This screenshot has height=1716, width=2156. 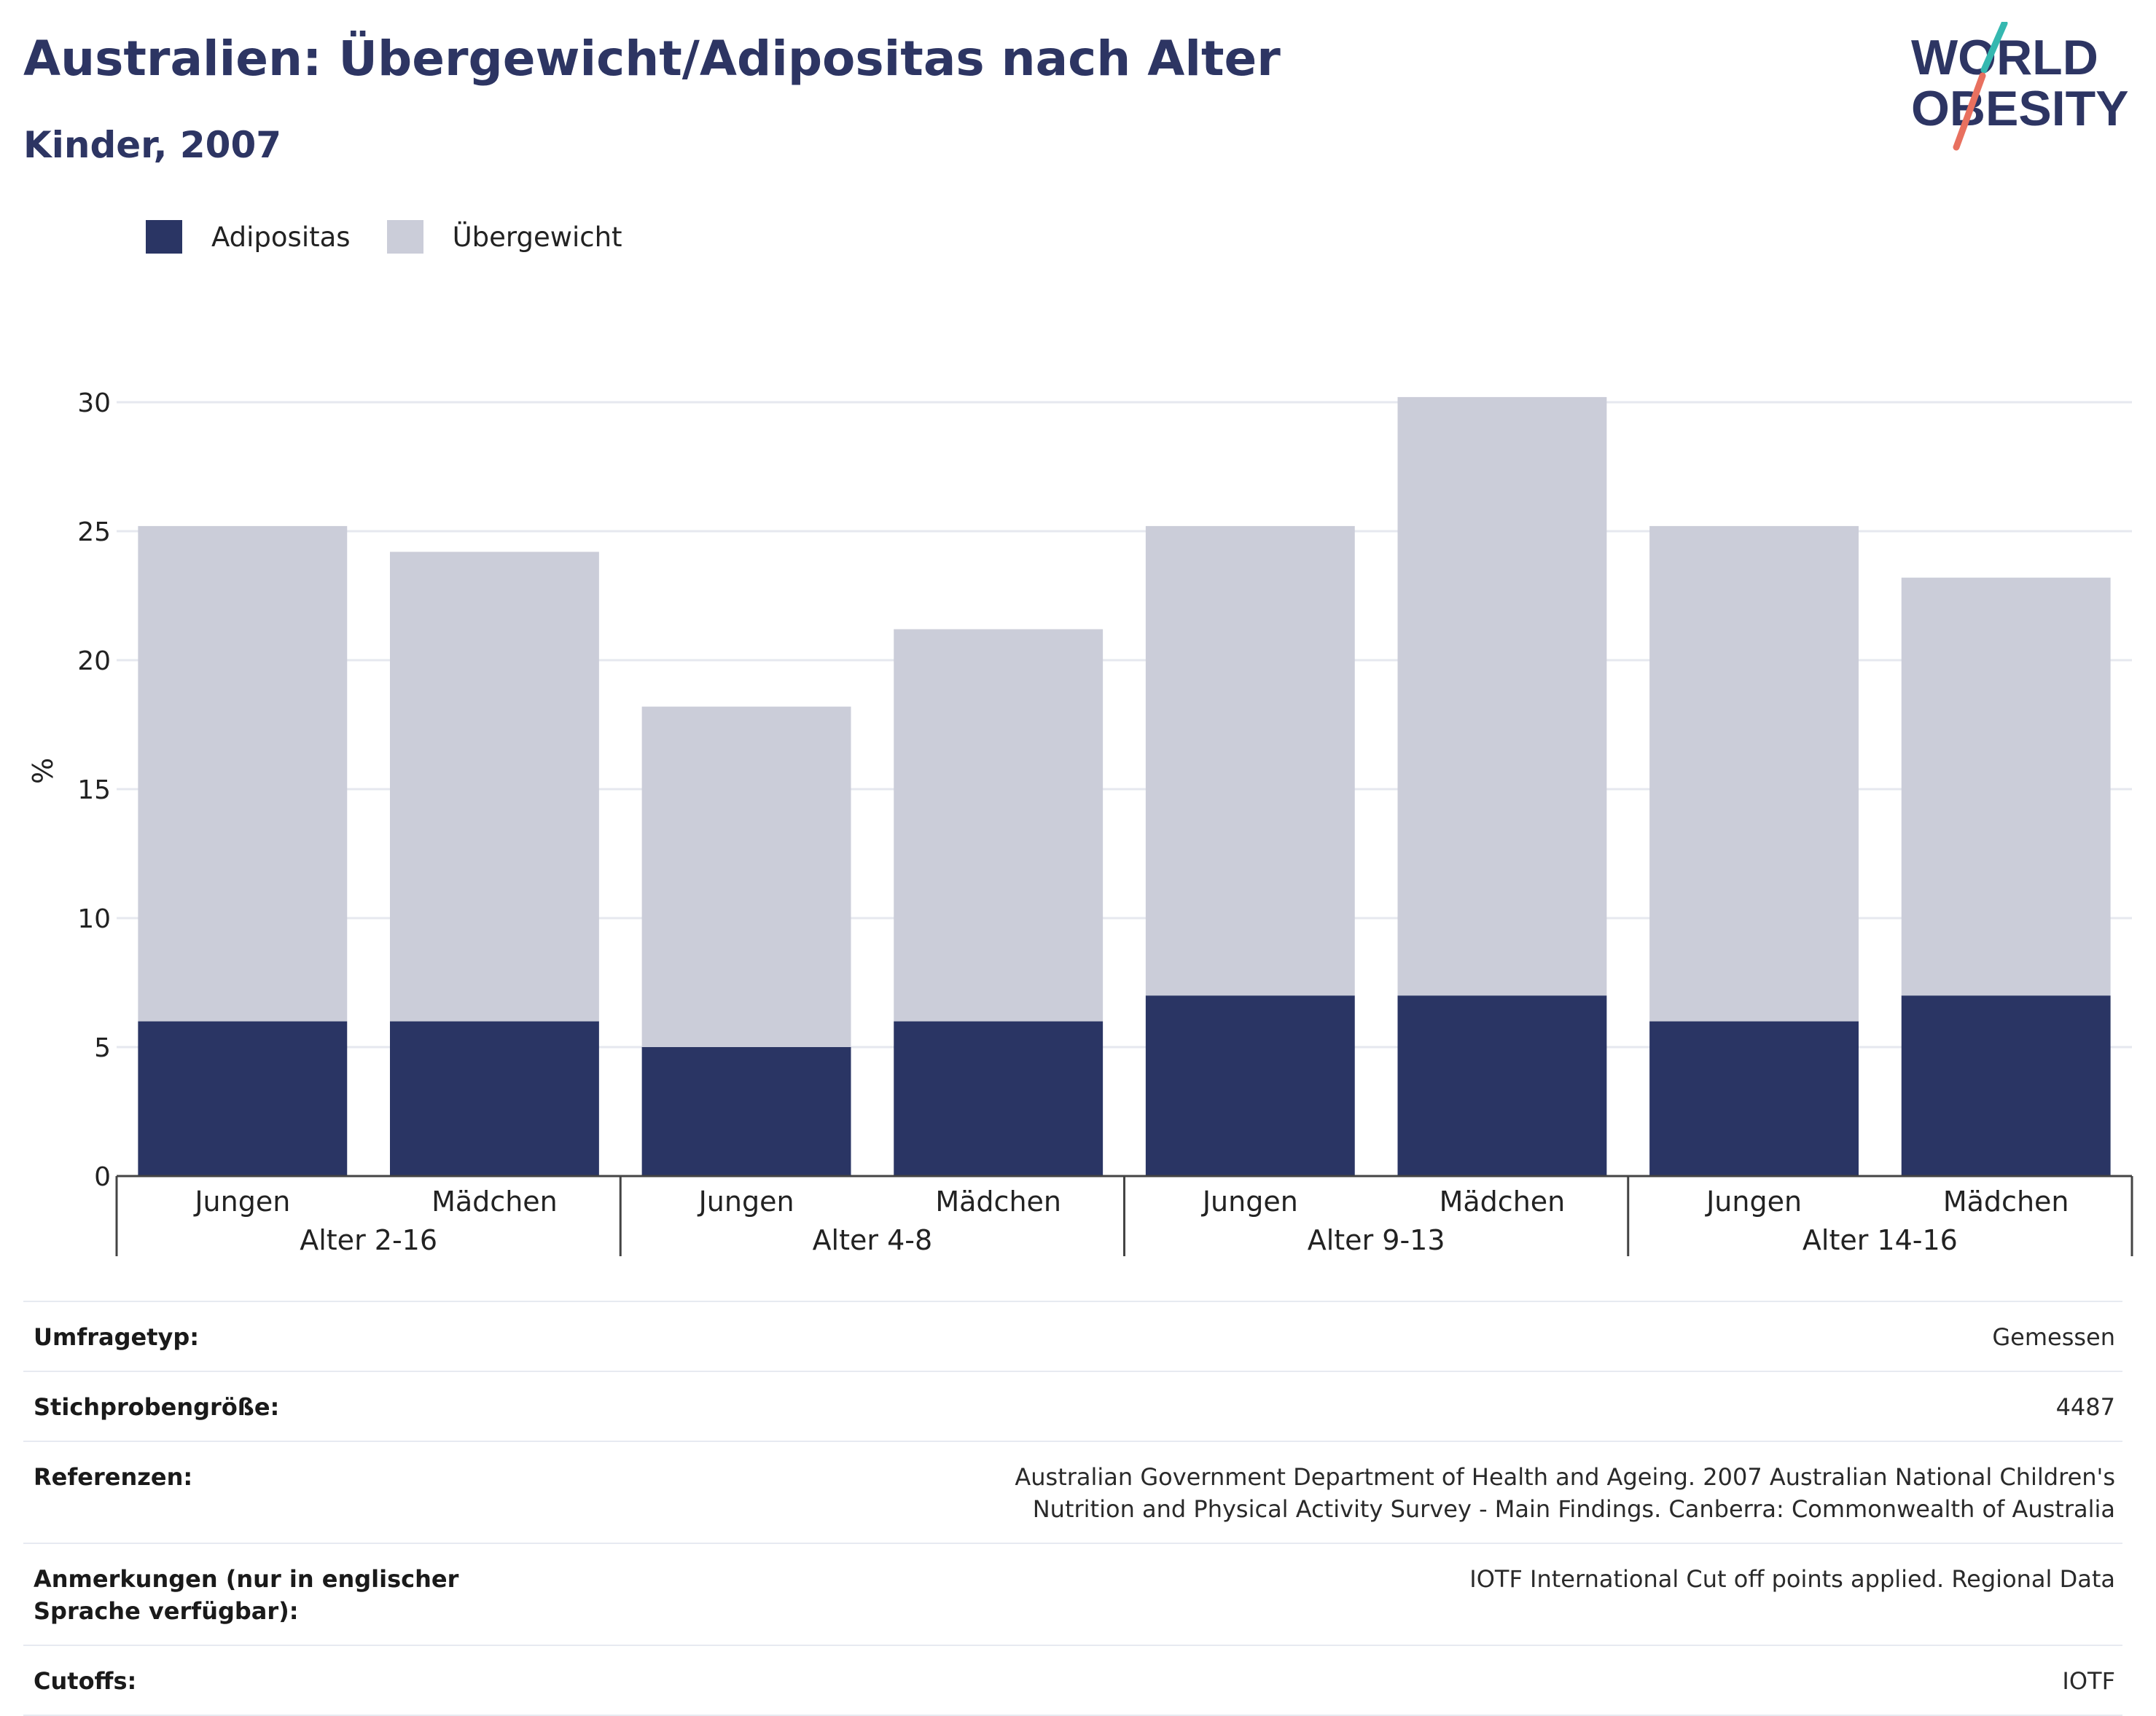 I want to click on x-group-label: Alter 14-16, so click(x=1880, y=1240).